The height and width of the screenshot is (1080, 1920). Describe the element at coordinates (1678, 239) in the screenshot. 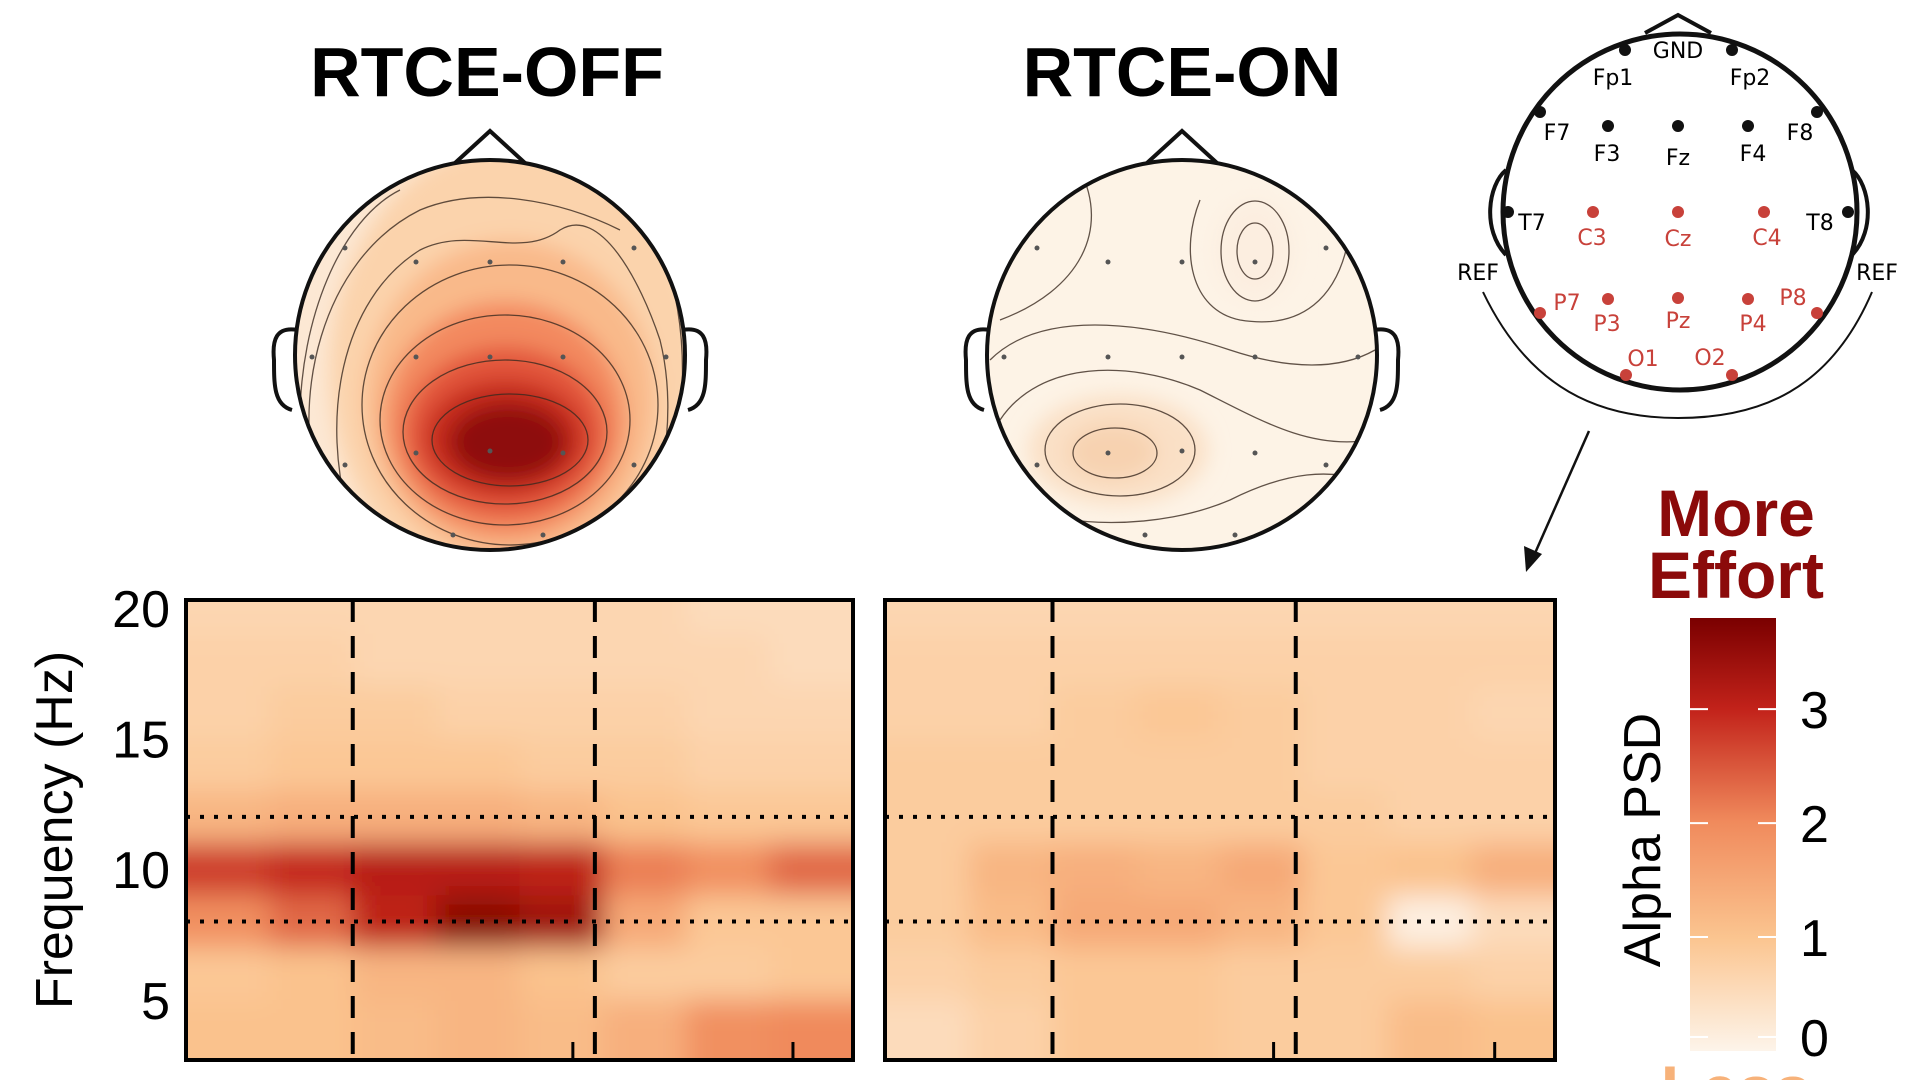

I see `label-cz: Cz` at that location.